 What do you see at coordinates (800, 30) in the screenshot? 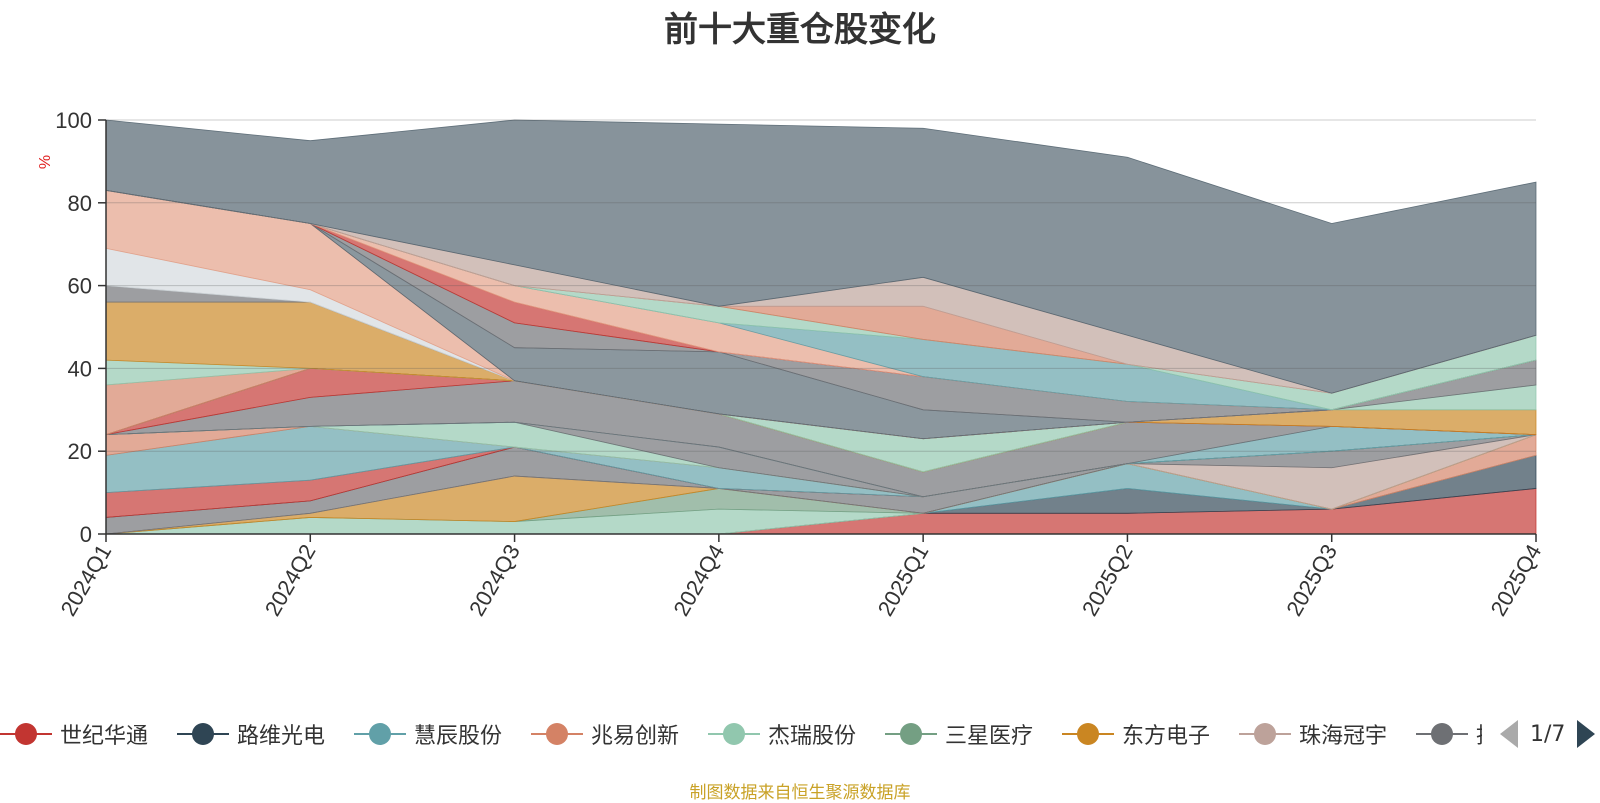
I see `chart-title: 前十大重仓股变化` at bounding box center [800, 30].